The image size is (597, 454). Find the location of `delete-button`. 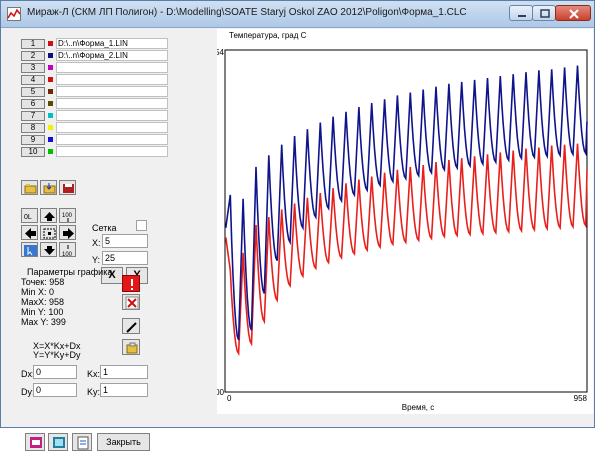

delete-button is located at coordinates (131, 302).